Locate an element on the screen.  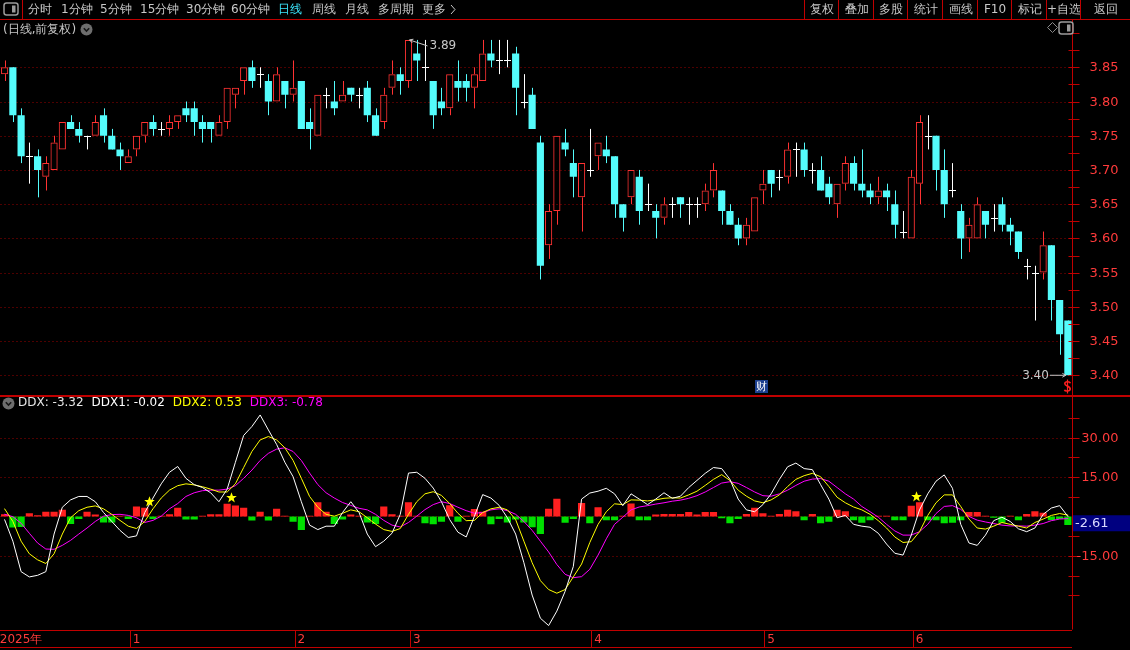
y-tick-label: 3.85 is located at coordinates (1104, 66).